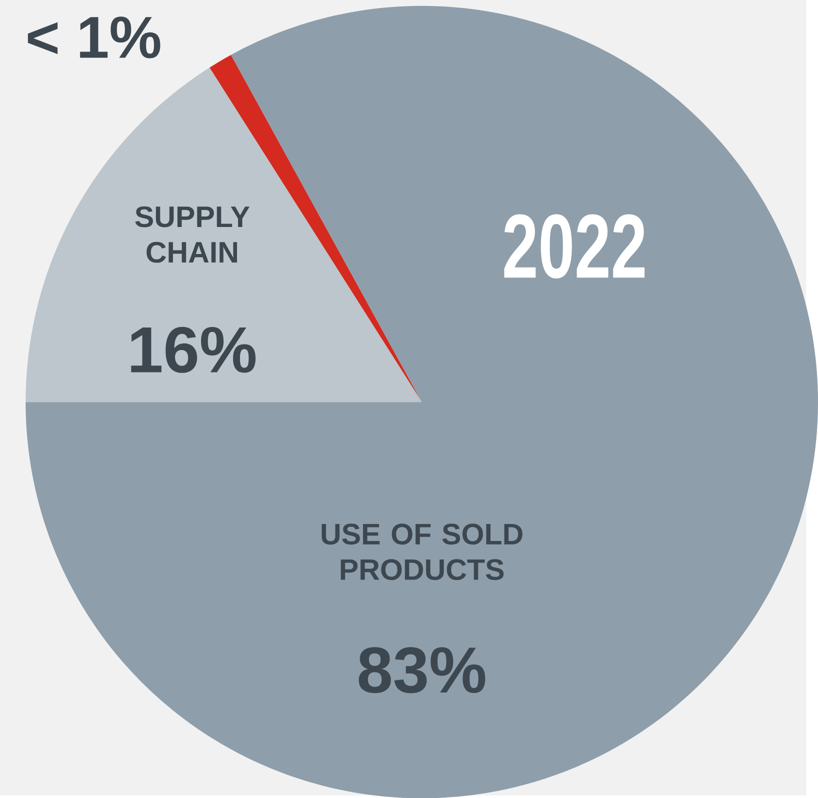 The height and width of the screenshot is (798, 818). What do you see at coordinates (193, 349) in the screenshot?
I see `data-label: 16%` at bounding box center [193, 349].